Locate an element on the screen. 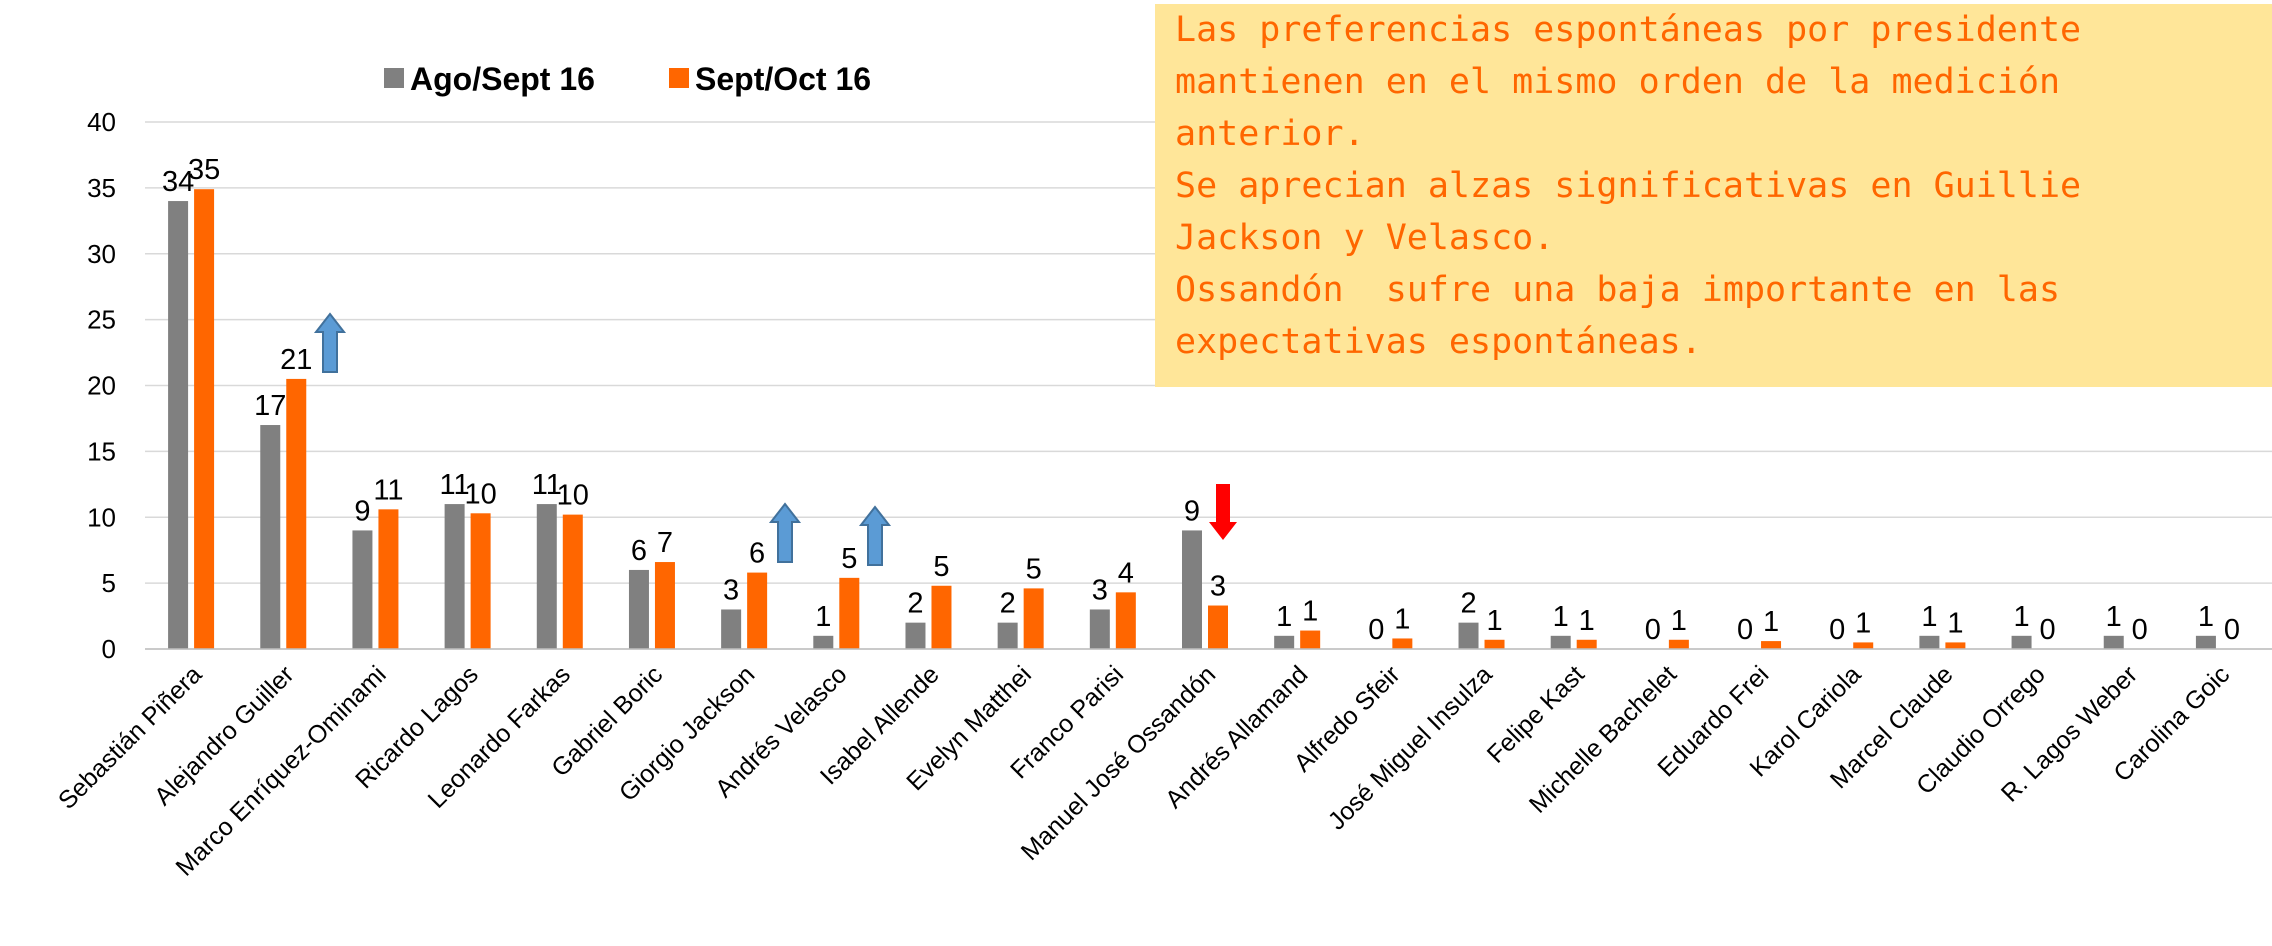 This screenshot has height=946, width=2272. legend-label: Sept/Oct 16 is located at coordinates (783, 79).